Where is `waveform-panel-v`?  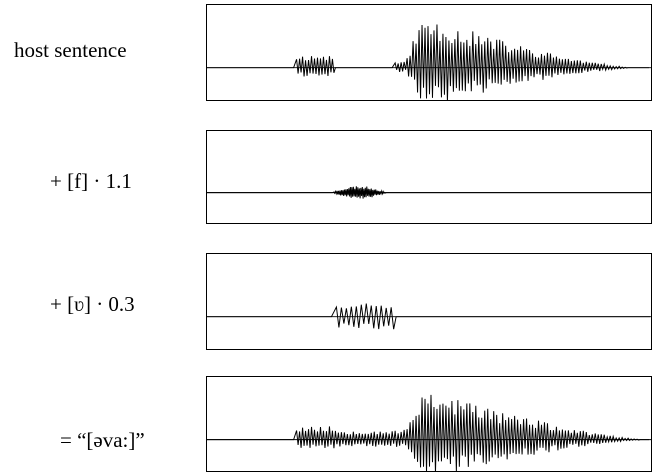 waveform-panel-v is located at coordinates (429, 301).